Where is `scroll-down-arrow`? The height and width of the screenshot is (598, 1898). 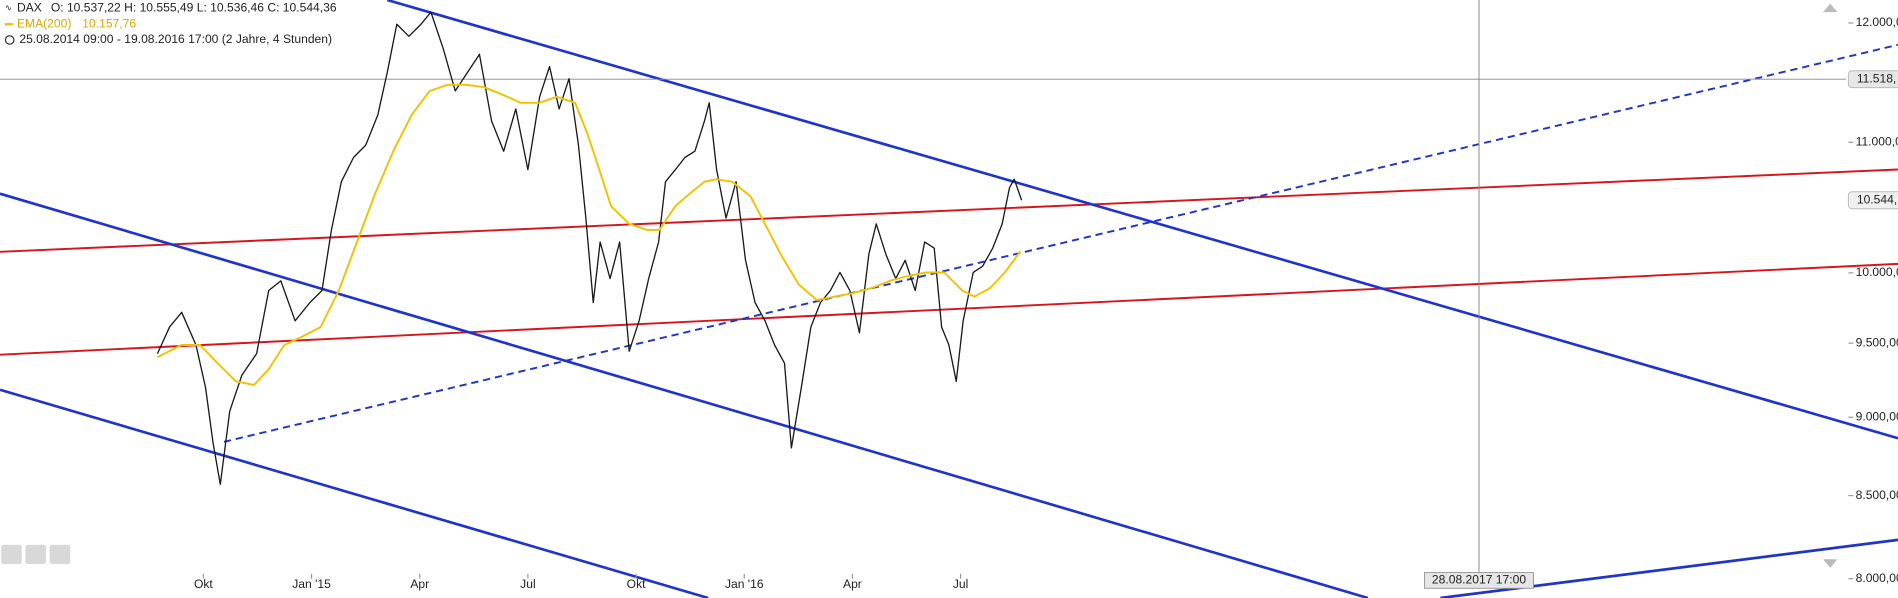 scroll-down-arrow is located at coordinates (1830, 563).